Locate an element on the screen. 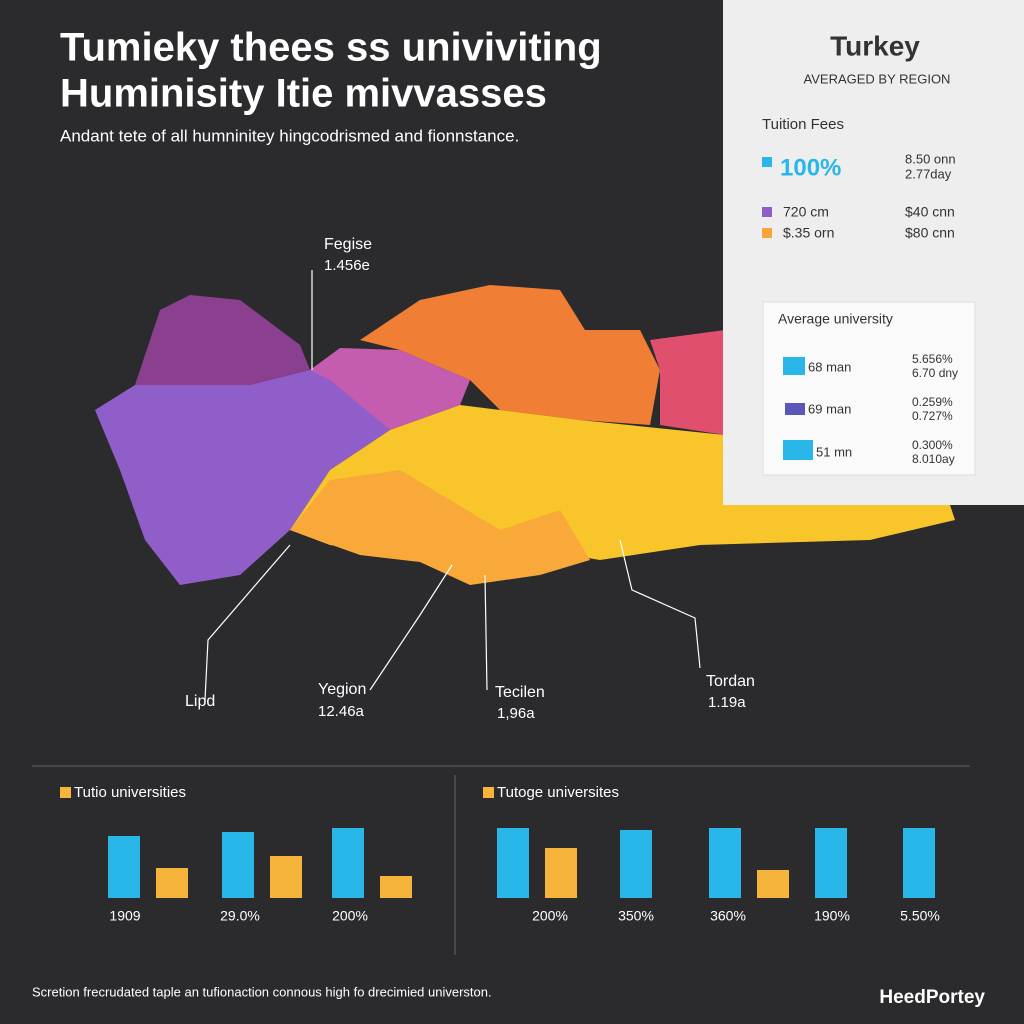  callout-label: Yegion is located at coordinates (342, 689).